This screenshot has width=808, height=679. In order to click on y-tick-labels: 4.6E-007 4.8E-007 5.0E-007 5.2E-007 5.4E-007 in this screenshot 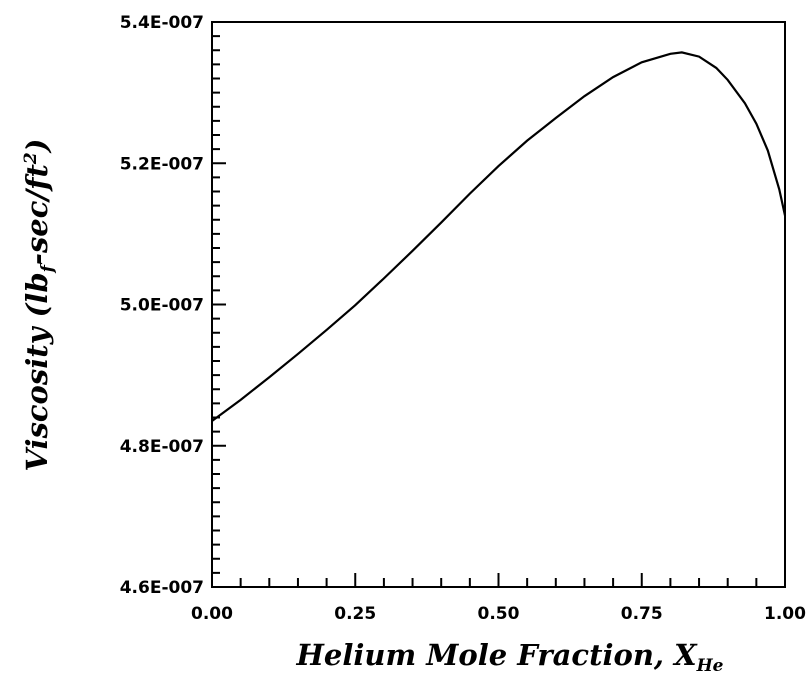, I will do `click(162, 305)`.